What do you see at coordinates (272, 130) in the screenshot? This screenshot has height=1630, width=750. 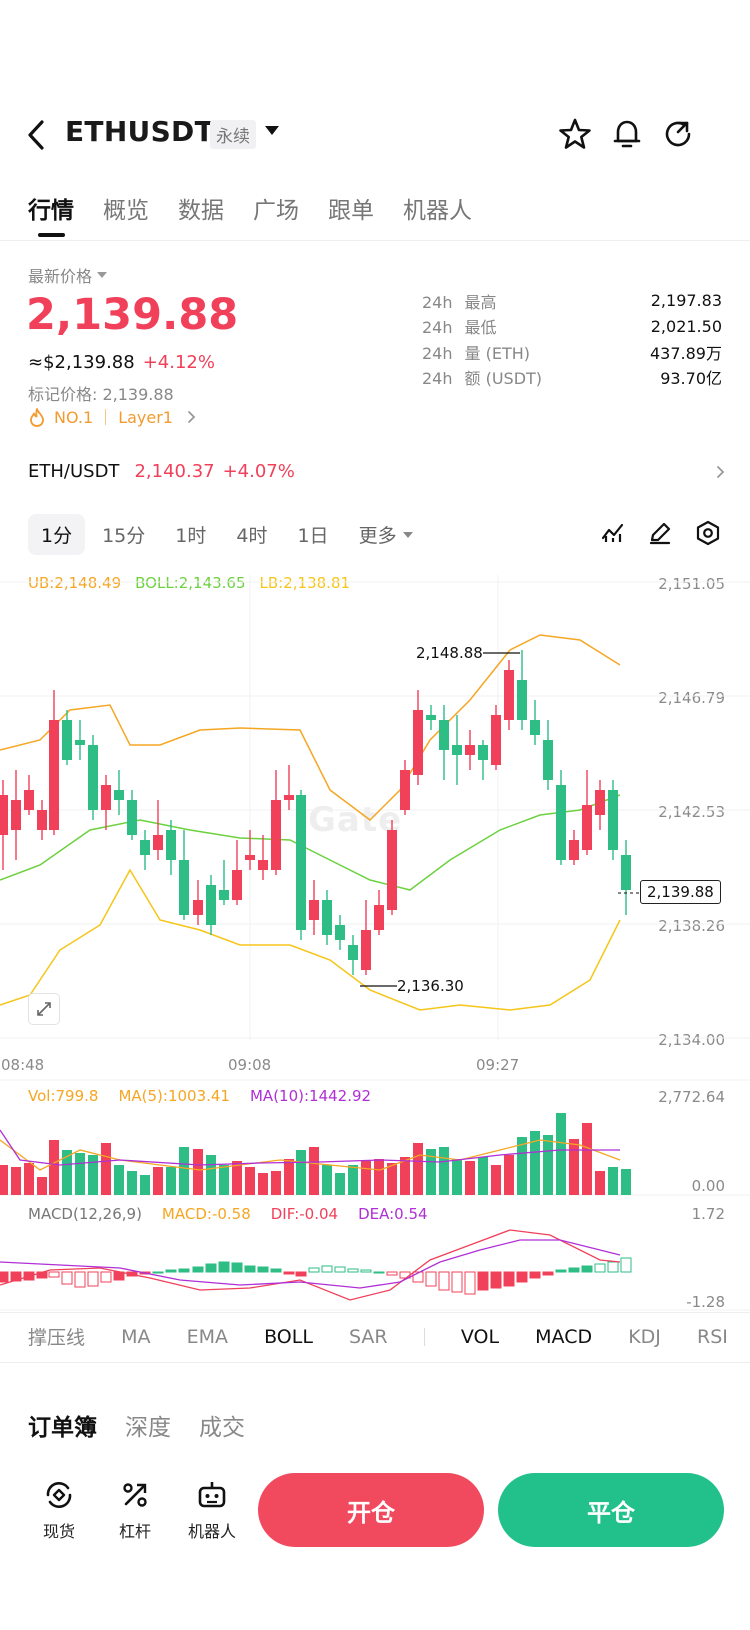 I see `pair-dropdown-icon` at bounding box center [272, 130].